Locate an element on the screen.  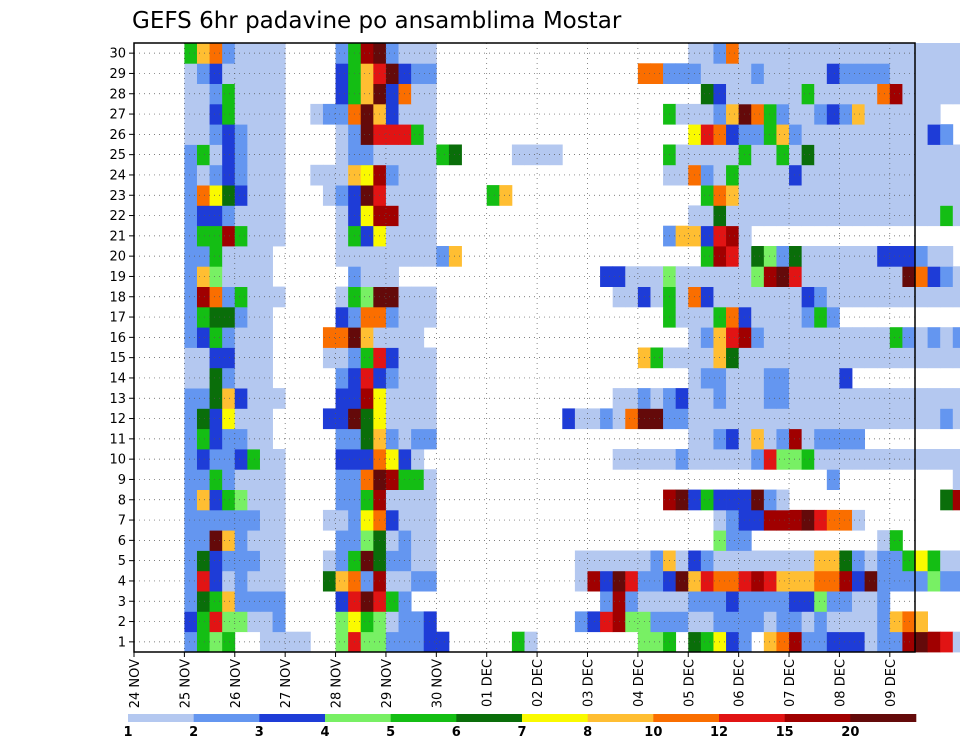
x-tick-label: 24 NOV is located at coordinates (135, 683).